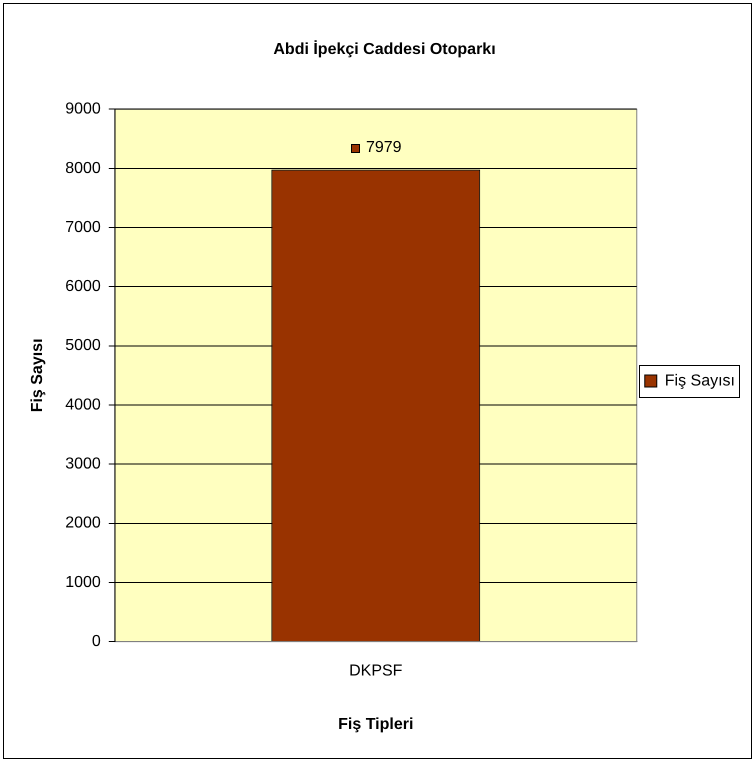  I want to click on y-tick-label: 4000, so click(83, 405).